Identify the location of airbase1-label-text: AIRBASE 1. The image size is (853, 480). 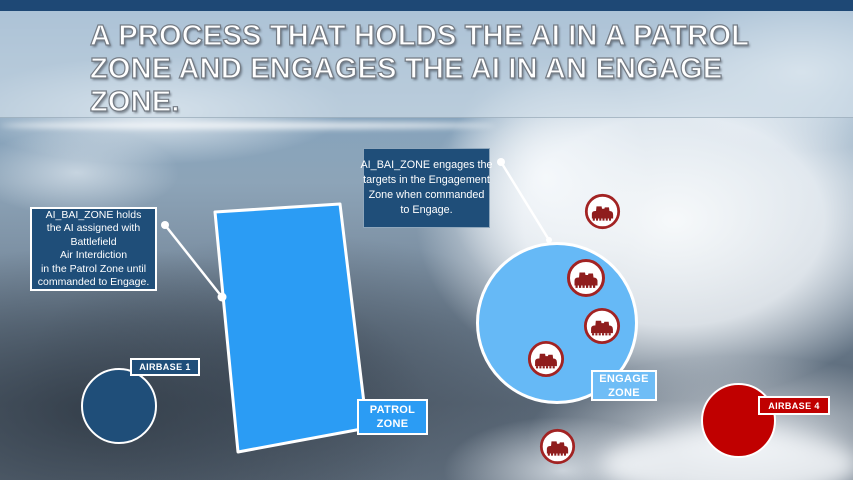
(165, 367).